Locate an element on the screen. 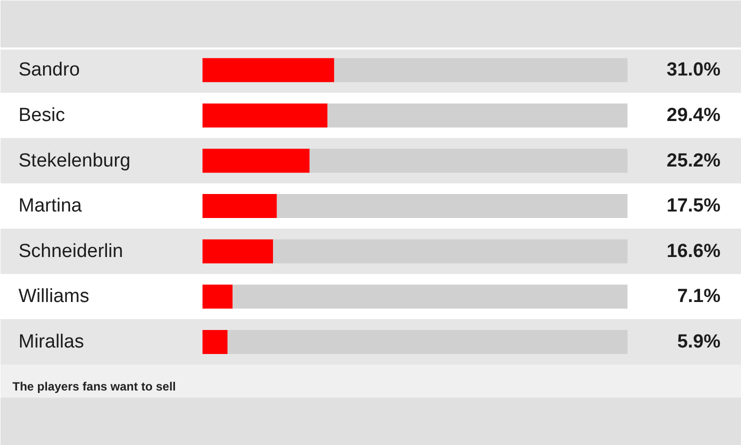 The width and height of the screenshot is (741, 445). data-label: 17.5% is located at coordinates (693, 206).